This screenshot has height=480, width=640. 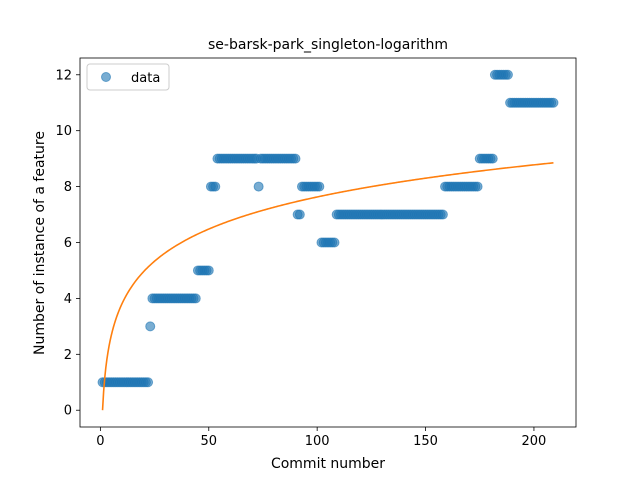 What do you see at coordinates (534, 441) in the screenshot?
I see `x-tick-label: 200` at bounding box center [534, 441].